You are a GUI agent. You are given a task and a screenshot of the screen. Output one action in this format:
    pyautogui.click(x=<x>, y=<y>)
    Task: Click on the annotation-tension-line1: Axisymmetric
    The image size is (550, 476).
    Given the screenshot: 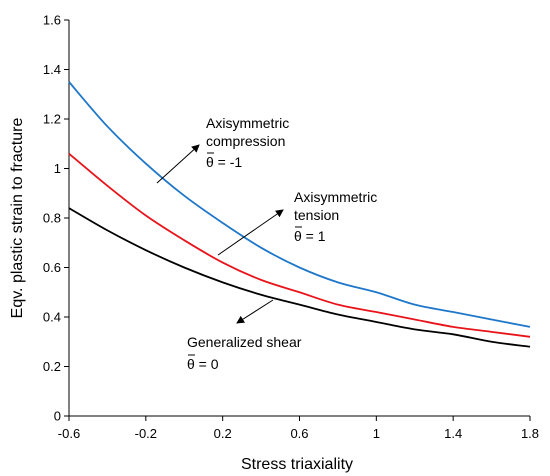 What is the action you would take?
    pyautogui.click(x=335, y=197)
    